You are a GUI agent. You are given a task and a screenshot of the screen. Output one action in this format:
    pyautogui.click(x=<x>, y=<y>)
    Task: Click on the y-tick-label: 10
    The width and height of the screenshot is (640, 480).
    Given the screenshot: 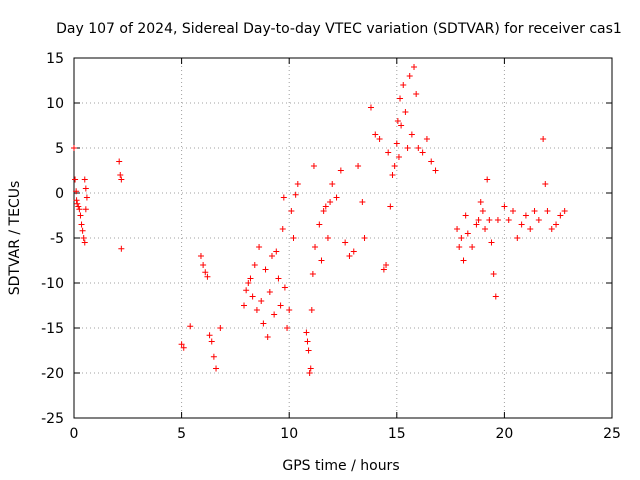 What is the action you would take?
    pyautogui.click(x=55, y=104)
    